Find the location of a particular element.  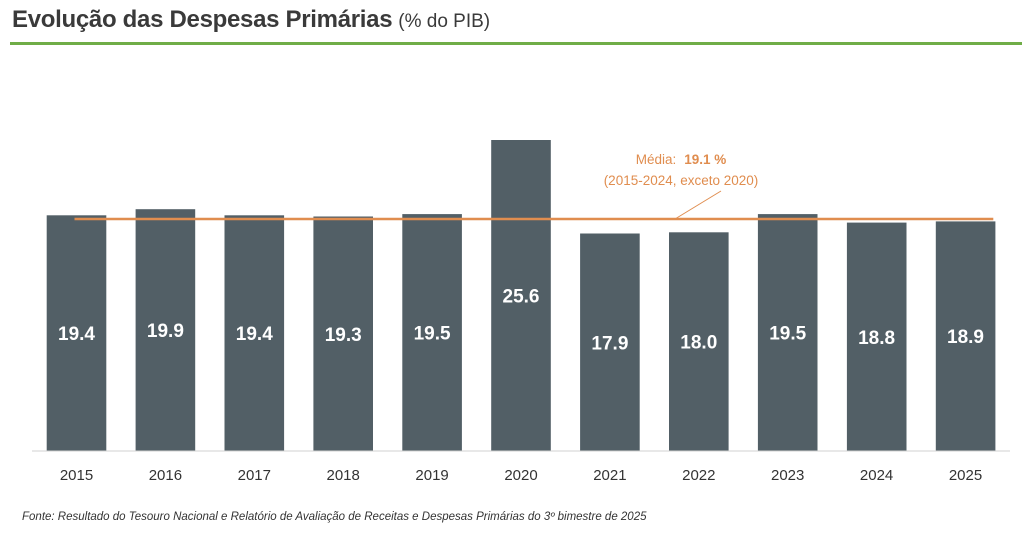

bar-2025 is located at coordinates (965, 336).